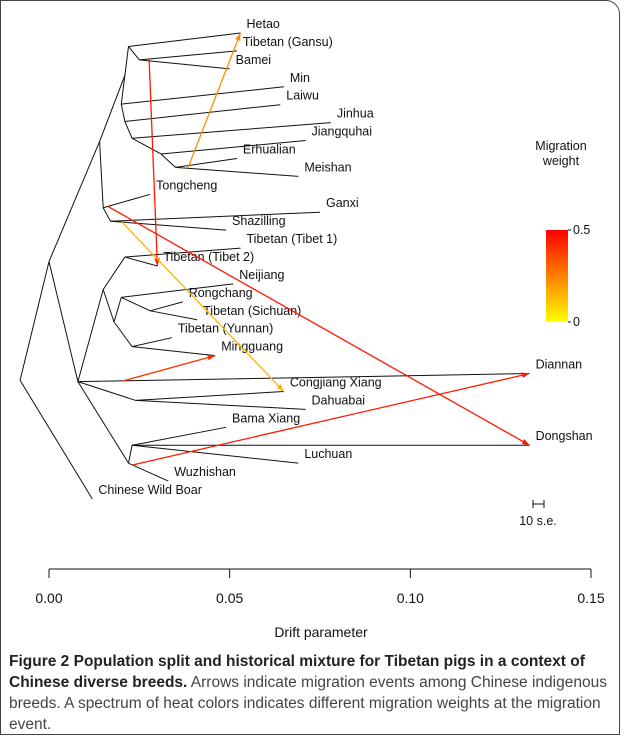 The width and height of the screenshot is (627, 737). Describe the element at coordinates (229, 598) in the screenshot. I see `x-tick-label: 0.05` at that location.